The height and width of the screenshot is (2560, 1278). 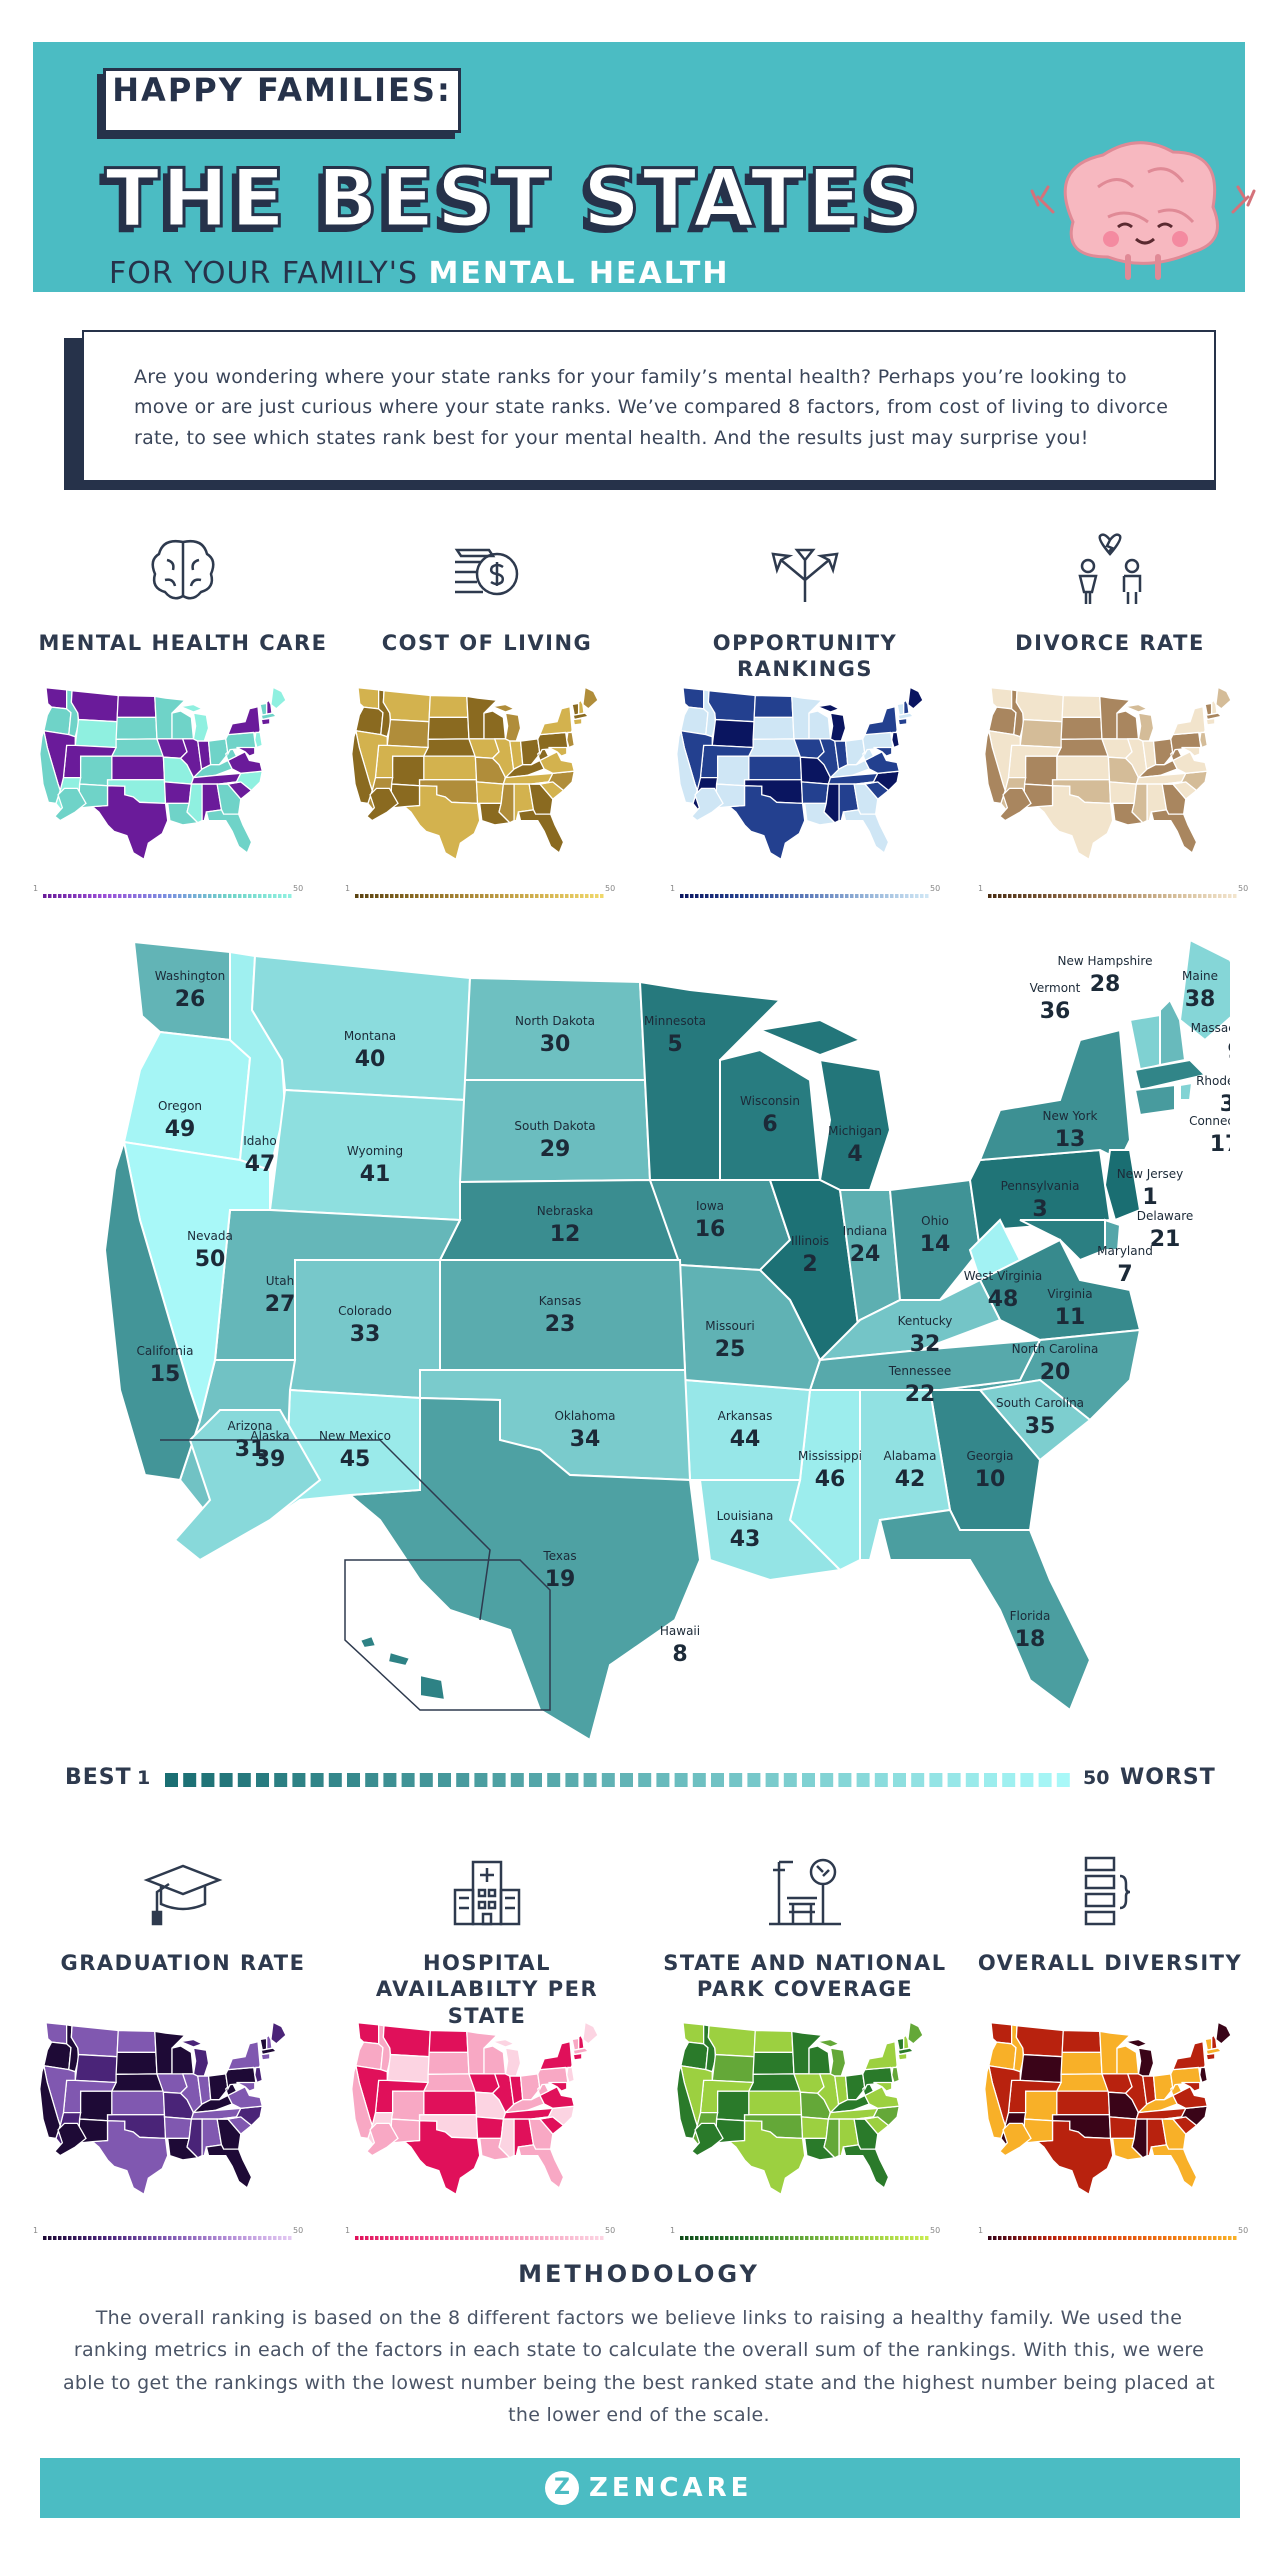 I want to click on factor-label: OPPORTUNITY RANKINGS, so click(x=805, y=656).